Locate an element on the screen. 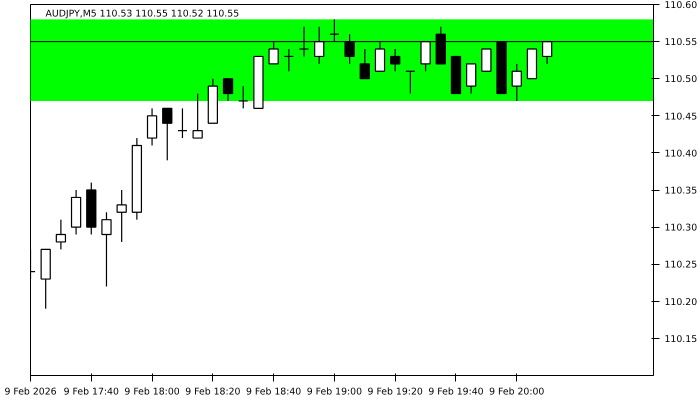 This screenshot has width=700, height=400. x-tick-label: 9 Feb 19:20 is located at coordinates (395, 392).